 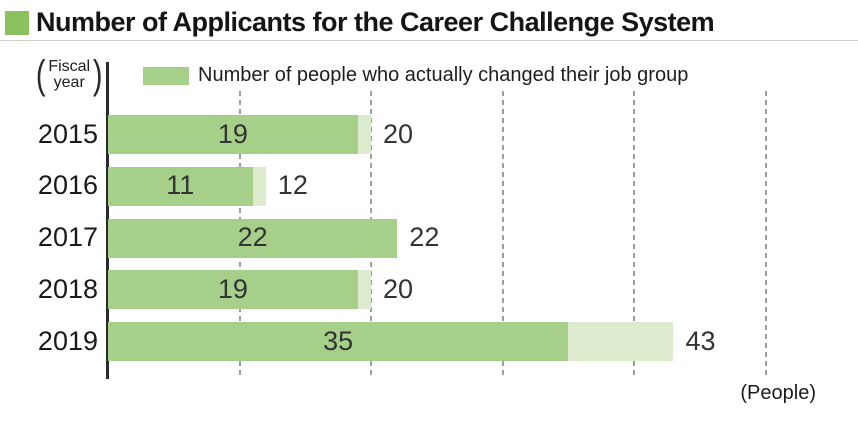 What do you see at coordinates (40, 75) in the screenshot?
I see `fiscal-open-paren: (` at bounding box center [40, 75].